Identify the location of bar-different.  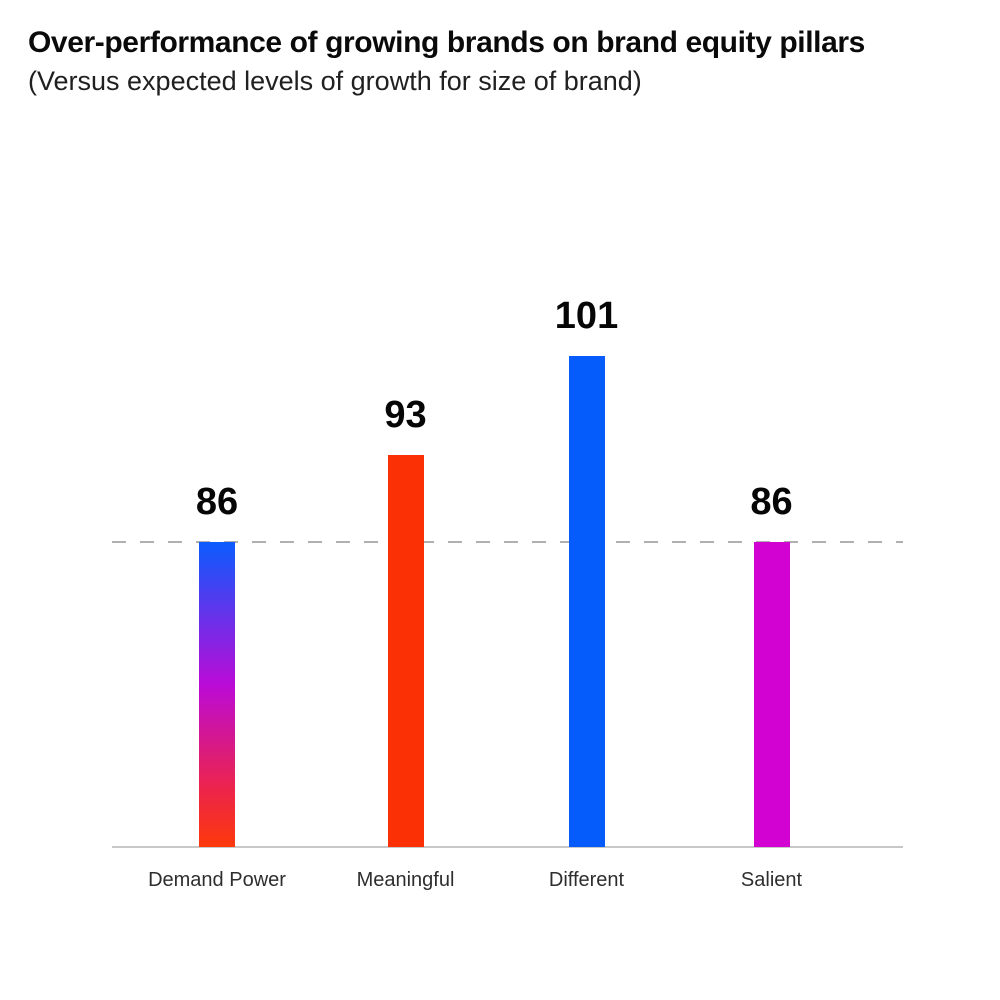
(586, 601).